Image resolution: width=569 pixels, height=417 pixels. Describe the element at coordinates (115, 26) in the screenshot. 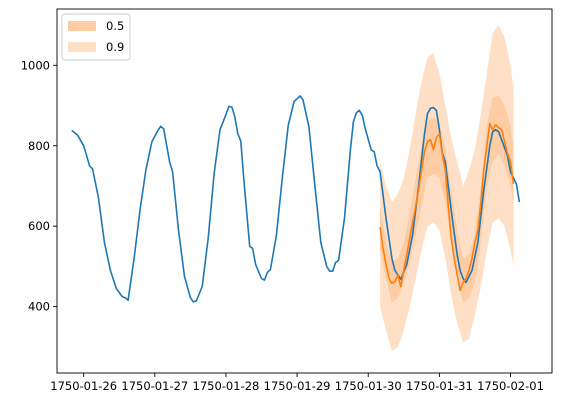

I see `legend-label: 0.5` at that location.